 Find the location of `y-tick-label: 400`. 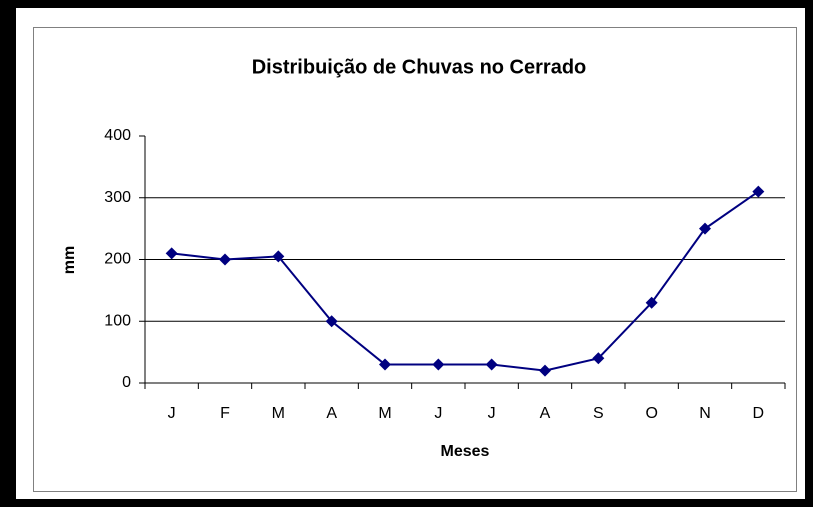

y-tick-label: 400 is located at coordinates (117, 135).